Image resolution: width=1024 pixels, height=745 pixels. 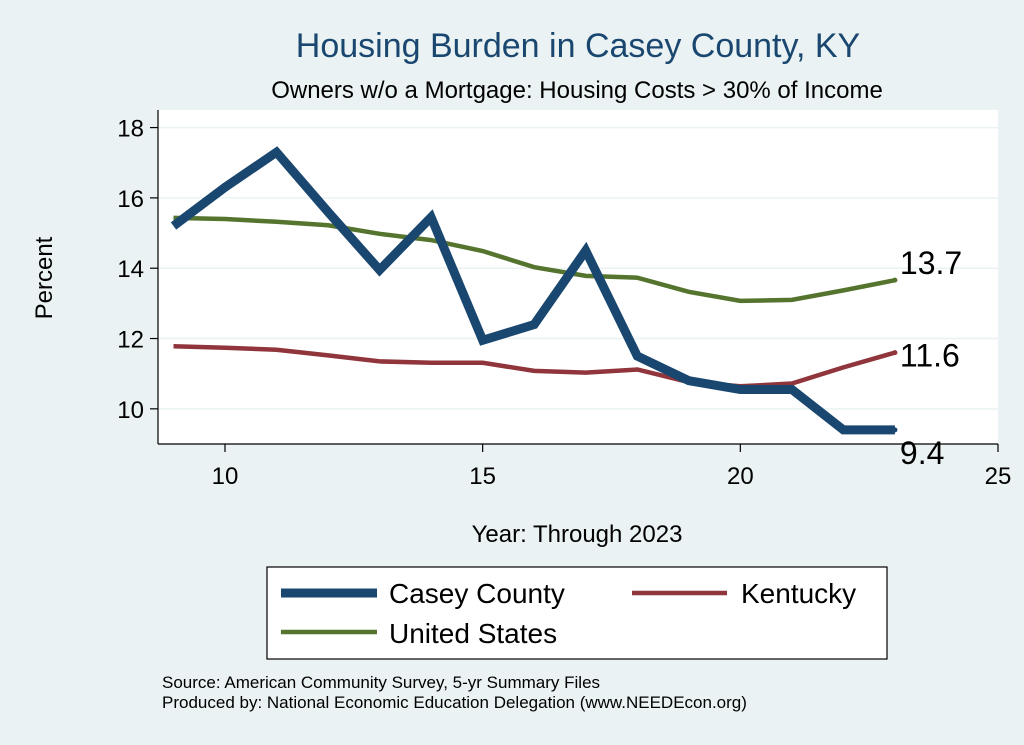 I want to click on legend: Casey County Kentucky United States, so click(x=577, y=613).